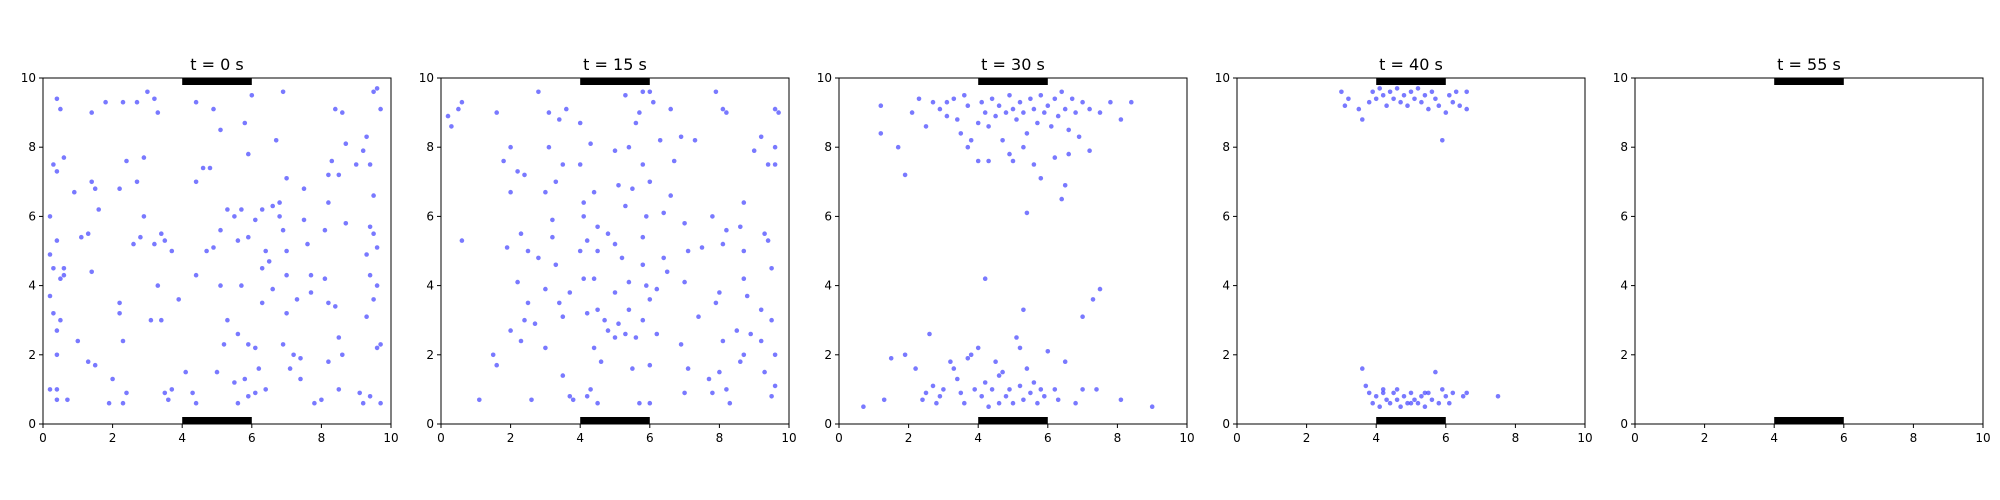 This screenshot has width=2000, height=500. I want to click on y-tick-label: 8, so click(1624, 147).